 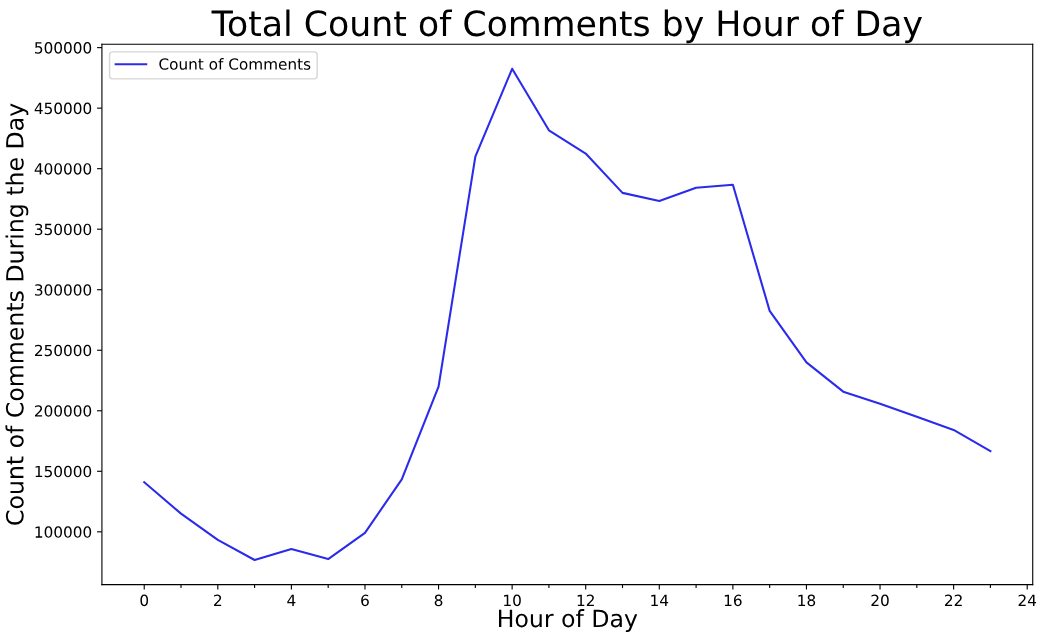 What do you see at coordinates (144, 600) in the screenshot?
I see `x-tick-label: 0` at bounding box center [144, 600].